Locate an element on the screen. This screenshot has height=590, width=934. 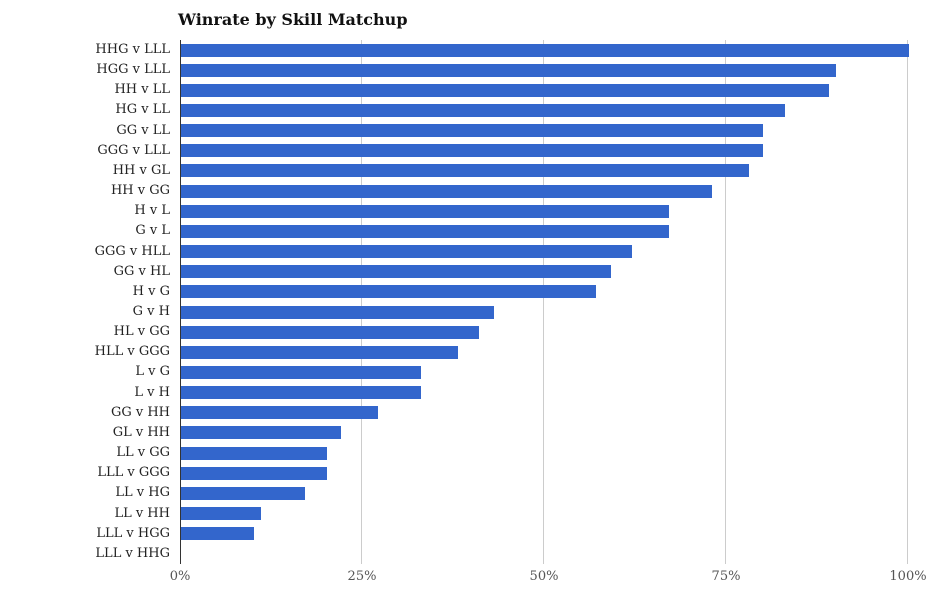
category-label: L v H is located at coordinates (152, 392).